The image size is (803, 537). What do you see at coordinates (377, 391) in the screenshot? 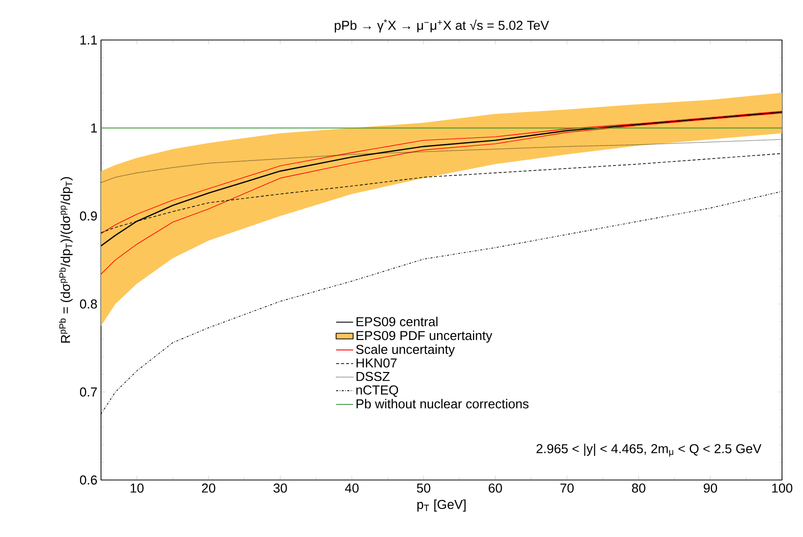
I see `legend-label: nCTEQ` at bounding box center [377, 391].